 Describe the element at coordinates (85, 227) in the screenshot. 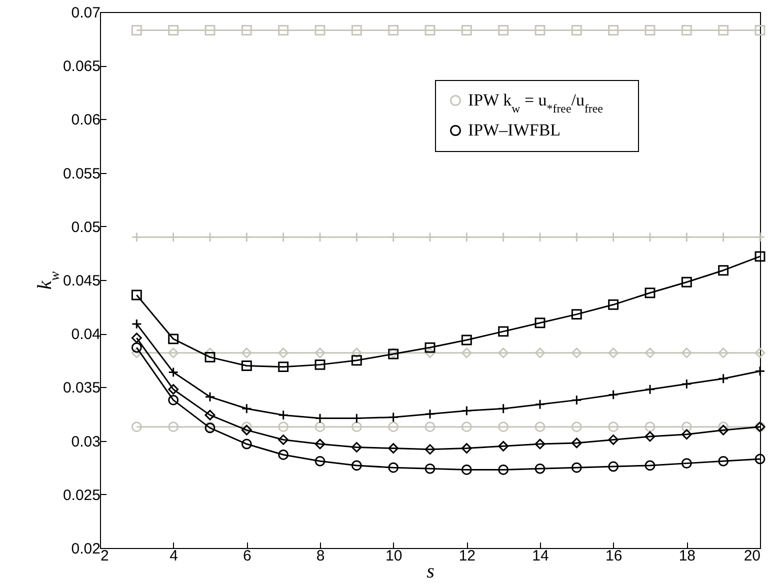

I see `y-tick-label: 0.05` at that location.